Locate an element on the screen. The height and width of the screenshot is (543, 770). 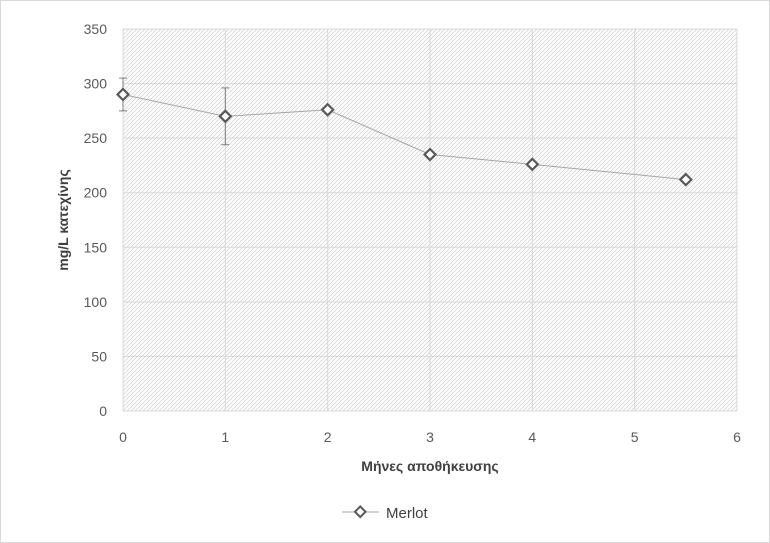
y-tick-label: 350 is located at coordinates (96, 29).